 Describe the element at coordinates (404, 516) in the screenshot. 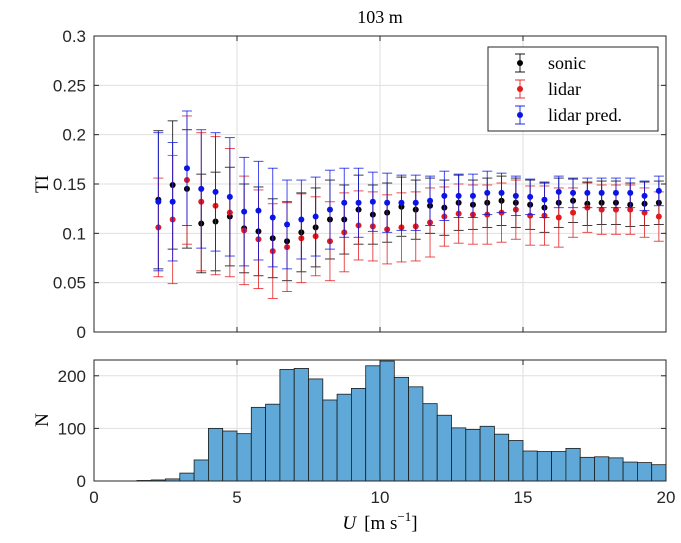

I see `x-axis-units-exponent: −1` at that location.